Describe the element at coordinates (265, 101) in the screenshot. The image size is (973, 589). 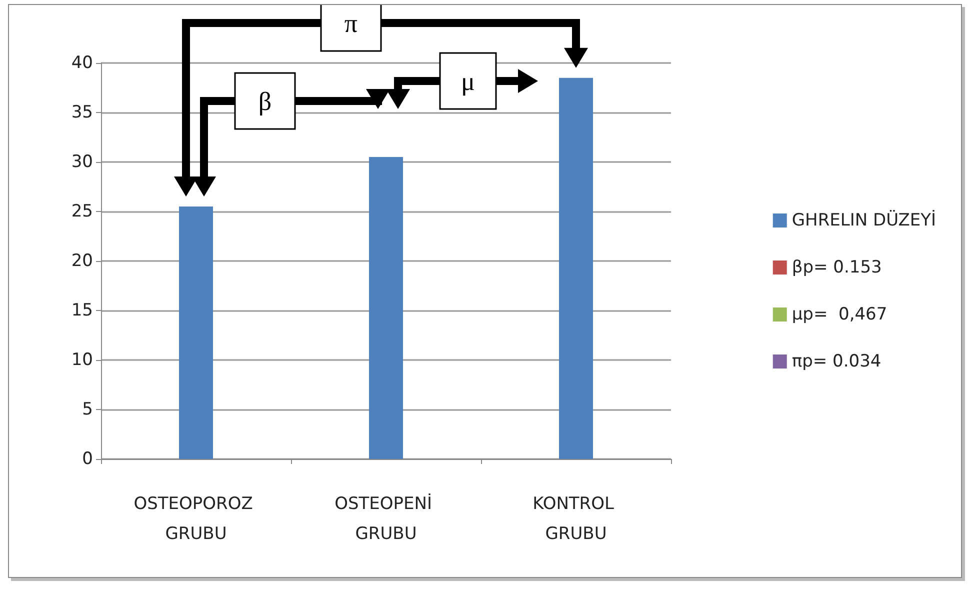
I see `annotation: β` at that location.